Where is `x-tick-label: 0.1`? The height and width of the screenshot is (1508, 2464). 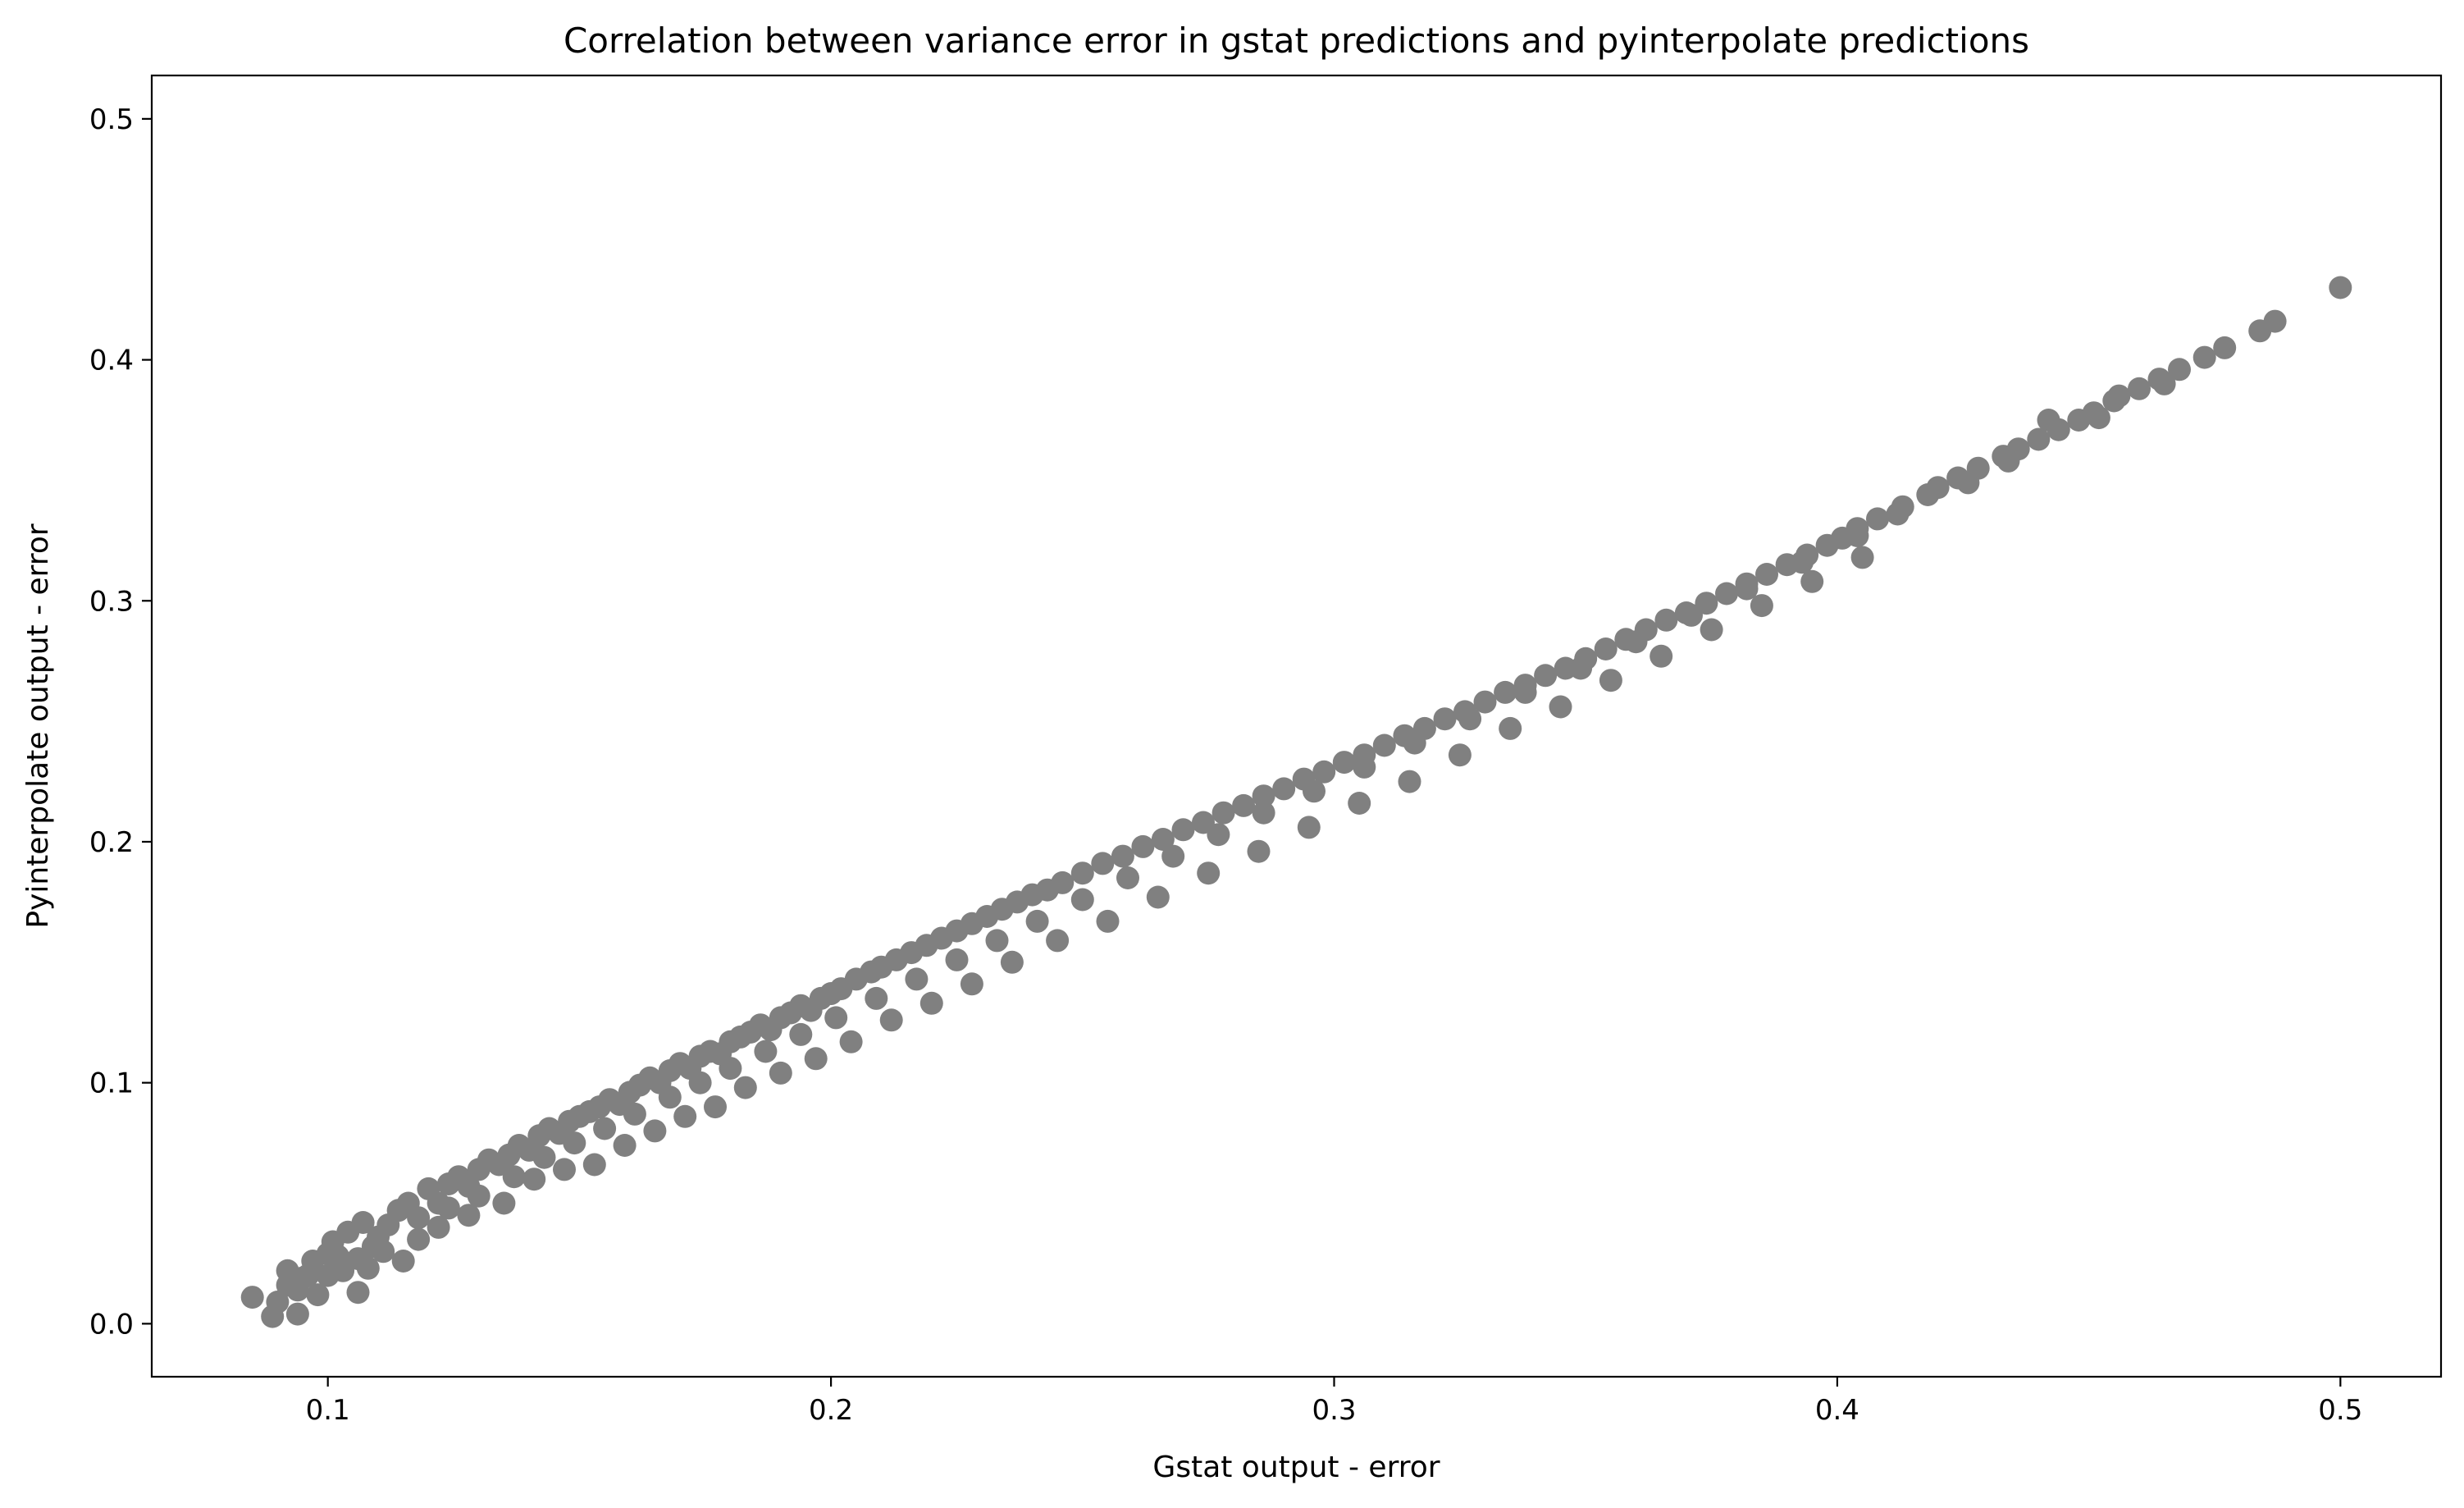
x-tick-label: 0.1 is located at coordinates (328, 1411).